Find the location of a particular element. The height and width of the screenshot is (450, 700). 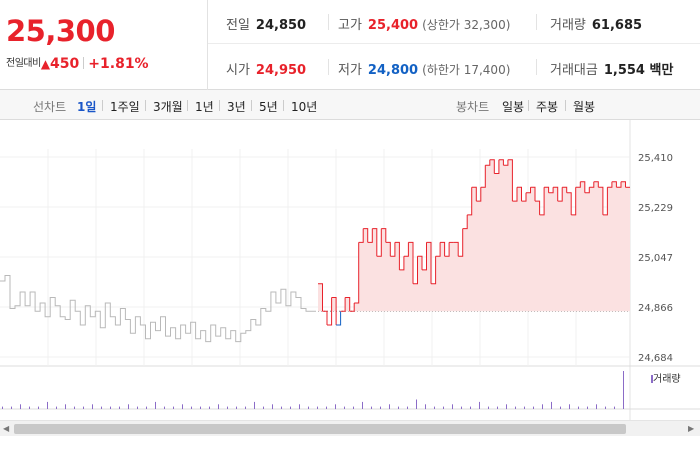

stats-row-1: 전일 24,850 고가 25,400 (상한가 32,300) 거래량 61,685 is located at coordinates (454, 22).